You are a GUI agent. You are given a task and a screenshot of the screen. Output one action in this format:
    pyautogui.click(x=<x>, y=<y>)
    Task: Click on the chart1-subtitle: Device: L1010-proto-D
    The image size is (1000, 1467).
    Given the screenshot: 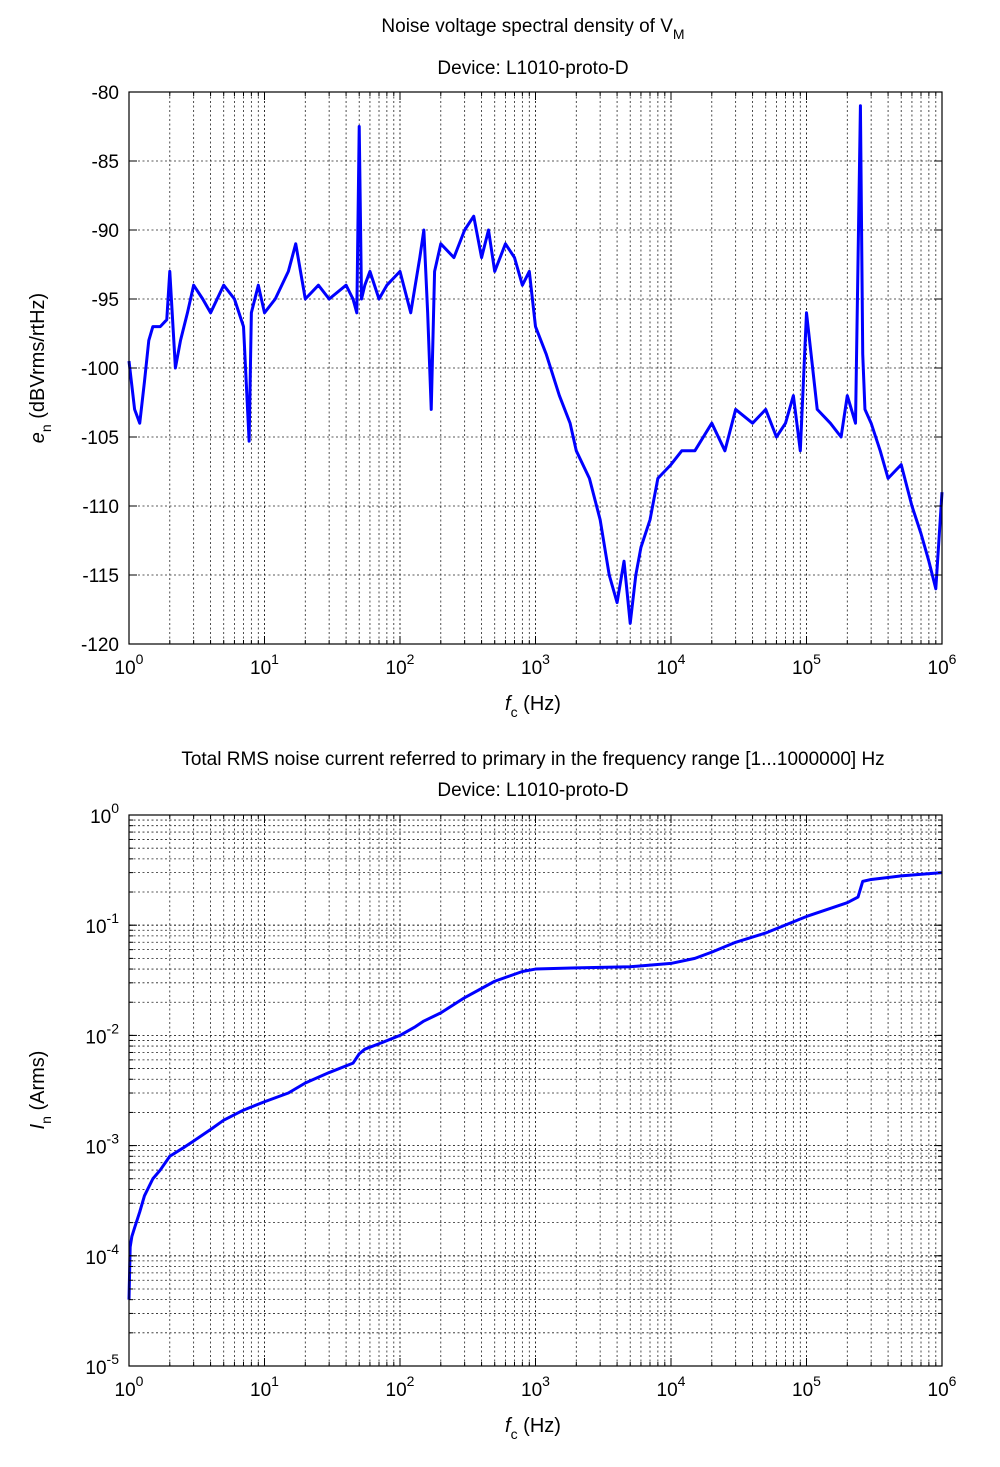 What is the action you would take?
    pyautogui.click(x=532, y=68)
    